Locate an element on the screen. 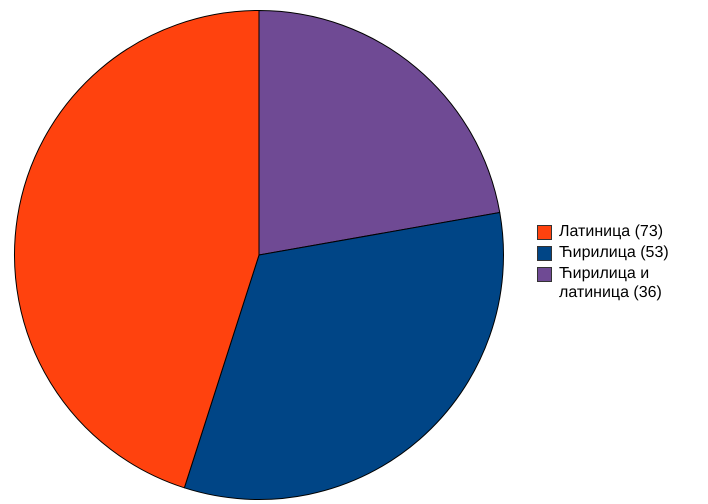  legend-label: Латиница (73) is located at coordinates (611, 231).